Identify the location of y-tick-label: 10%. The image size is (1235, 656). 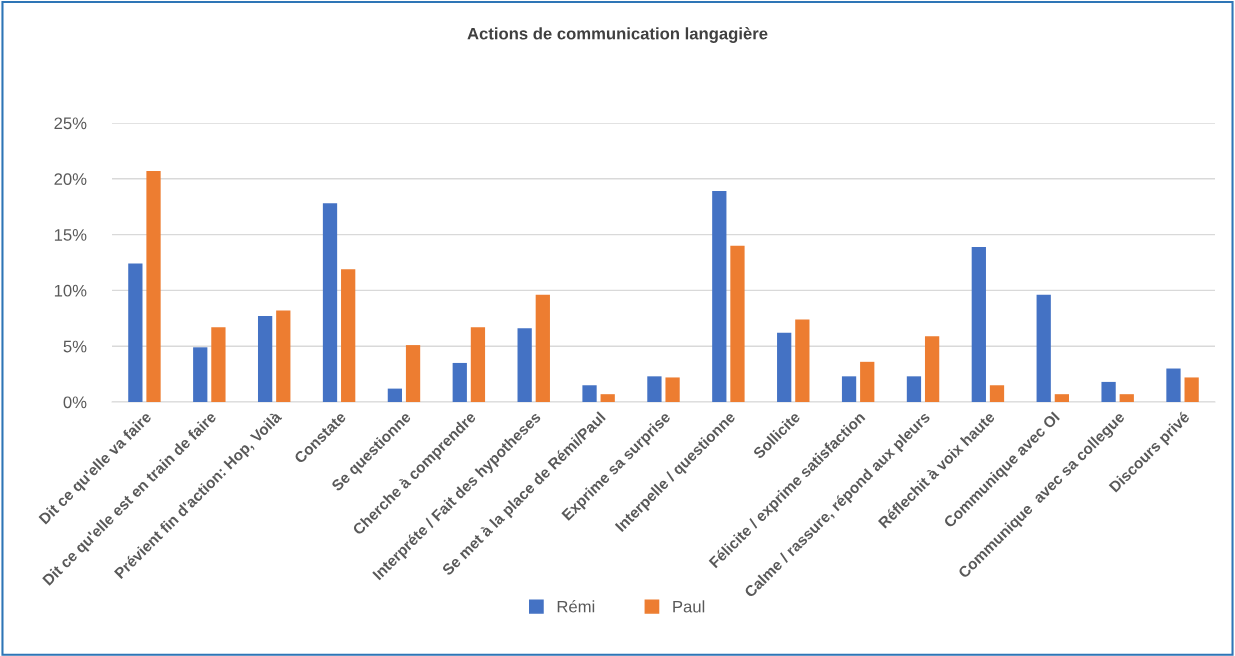
(70, 290).